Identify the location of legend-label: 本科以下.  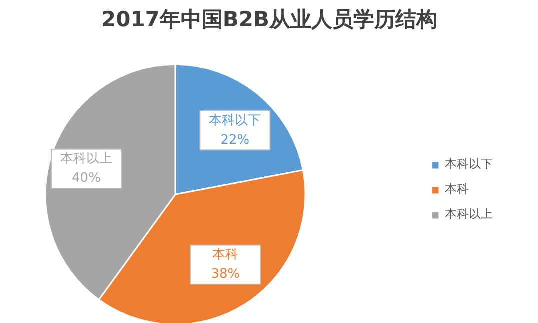
(469, 164).